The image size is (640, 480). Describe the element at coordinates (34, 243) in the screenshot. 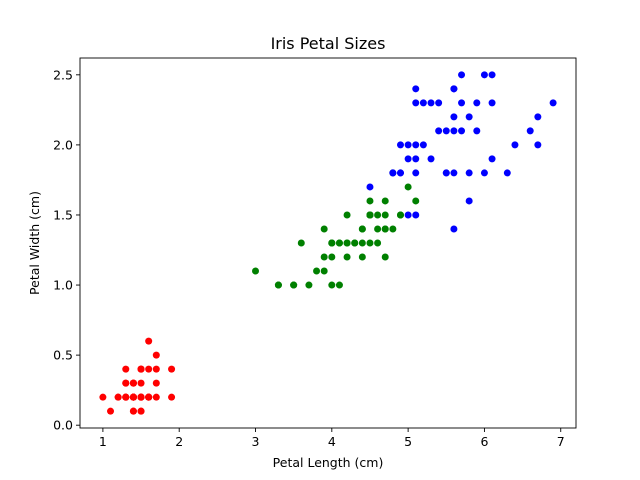

I see `y-axis-label: Petal Width (cm)` at that location.